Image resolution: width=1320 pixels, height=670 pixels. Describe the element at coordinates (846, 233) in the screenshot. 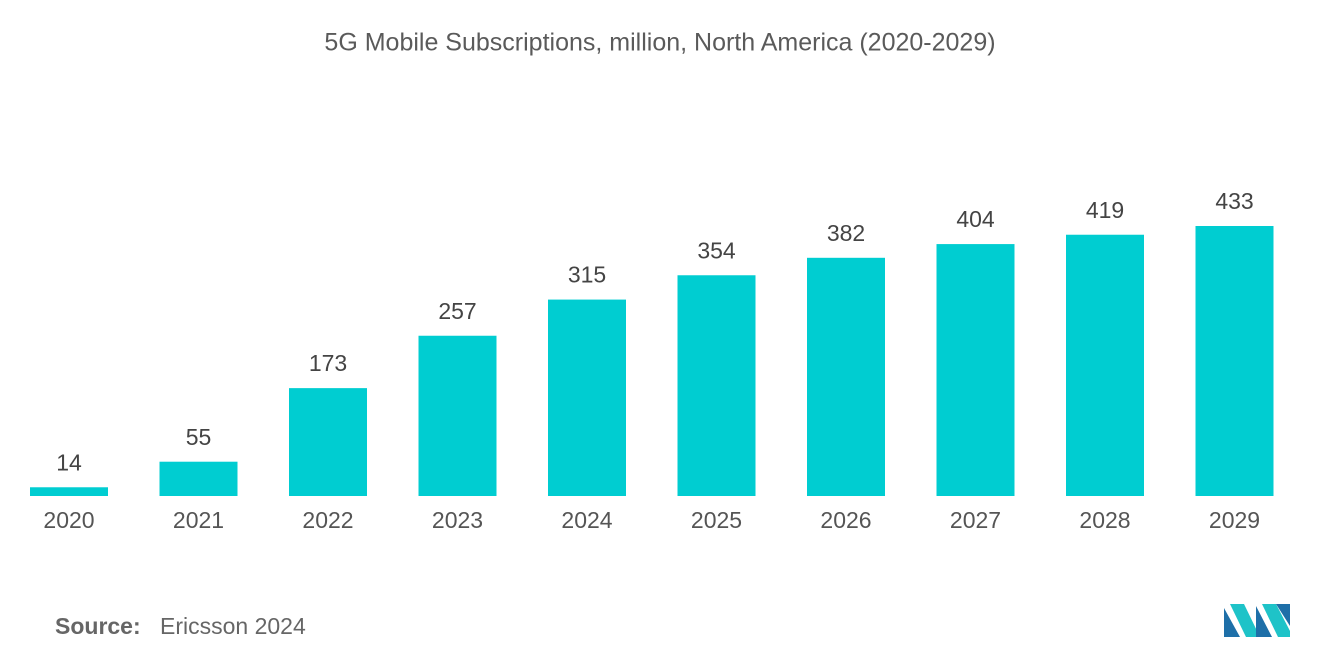

I see `data-label: 382` at that location.